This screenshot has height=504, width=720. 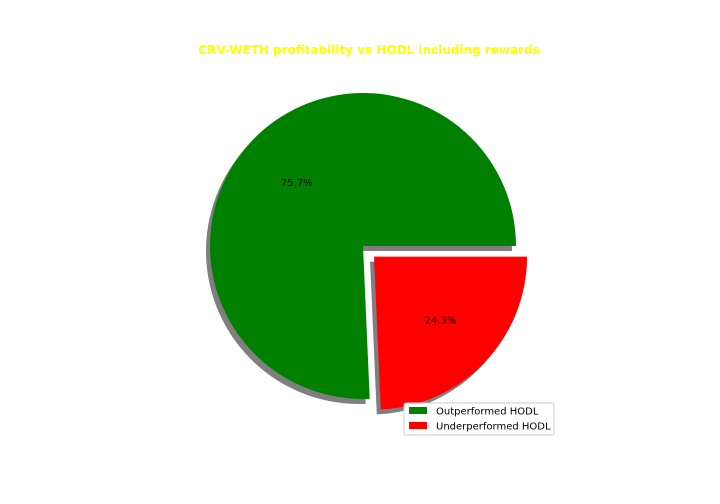 I want to click on legend-swatch-underperformed-hodl, so click(x=418, y=425).